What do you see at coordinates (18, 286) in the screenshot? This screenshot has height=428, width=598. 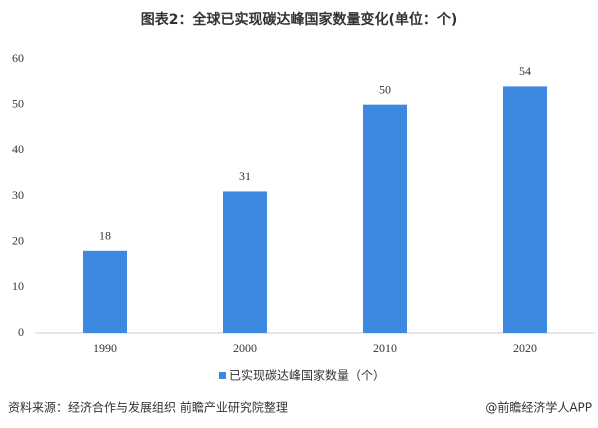 I see `y-tick-label: 10` at bounding box center [18, 286].